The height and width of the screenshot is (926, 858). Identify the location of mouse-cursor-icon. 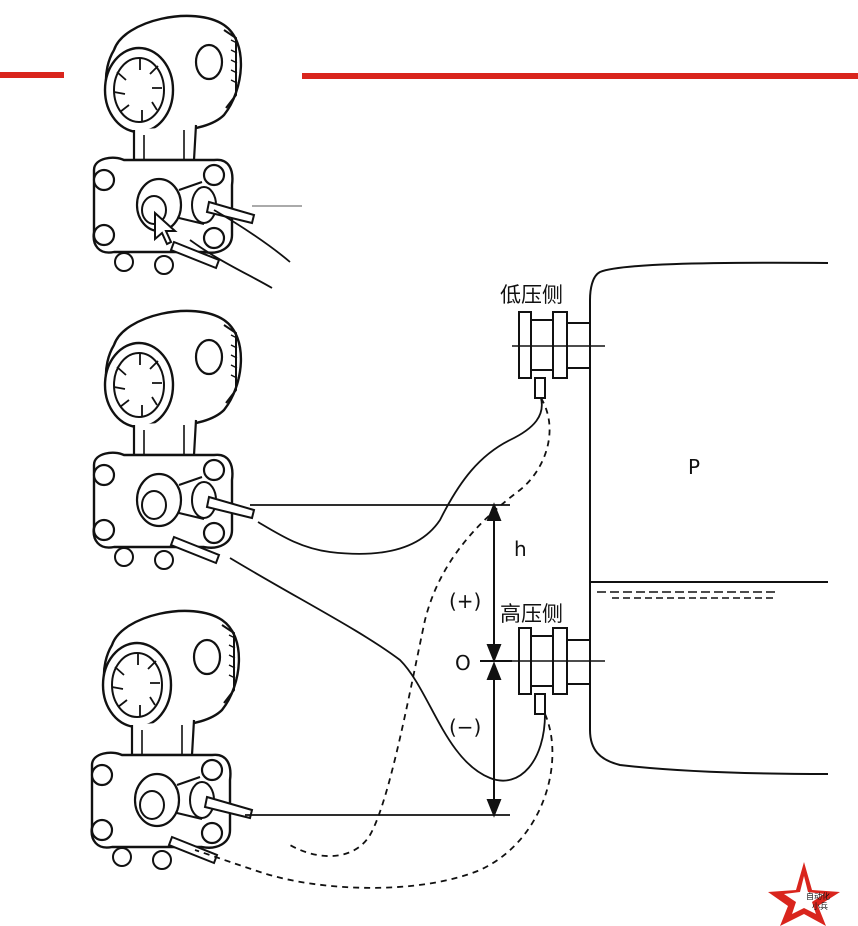
(166, 228).